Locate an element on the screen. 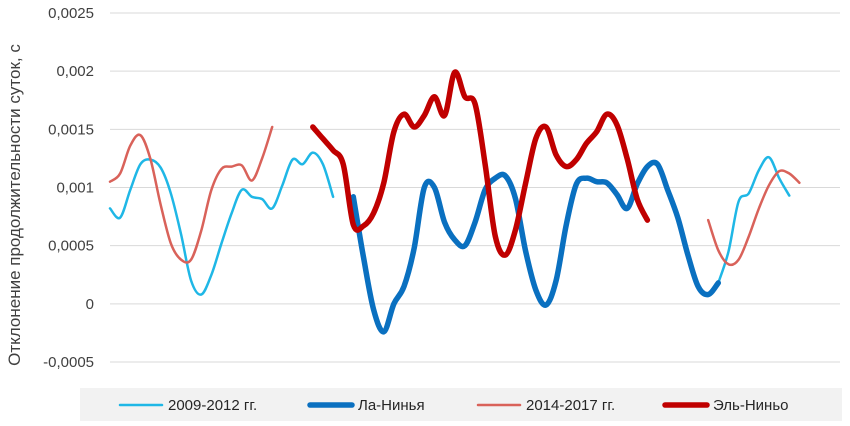  legend-label: Эль-Ниньо is located at coordinates (751, 405).